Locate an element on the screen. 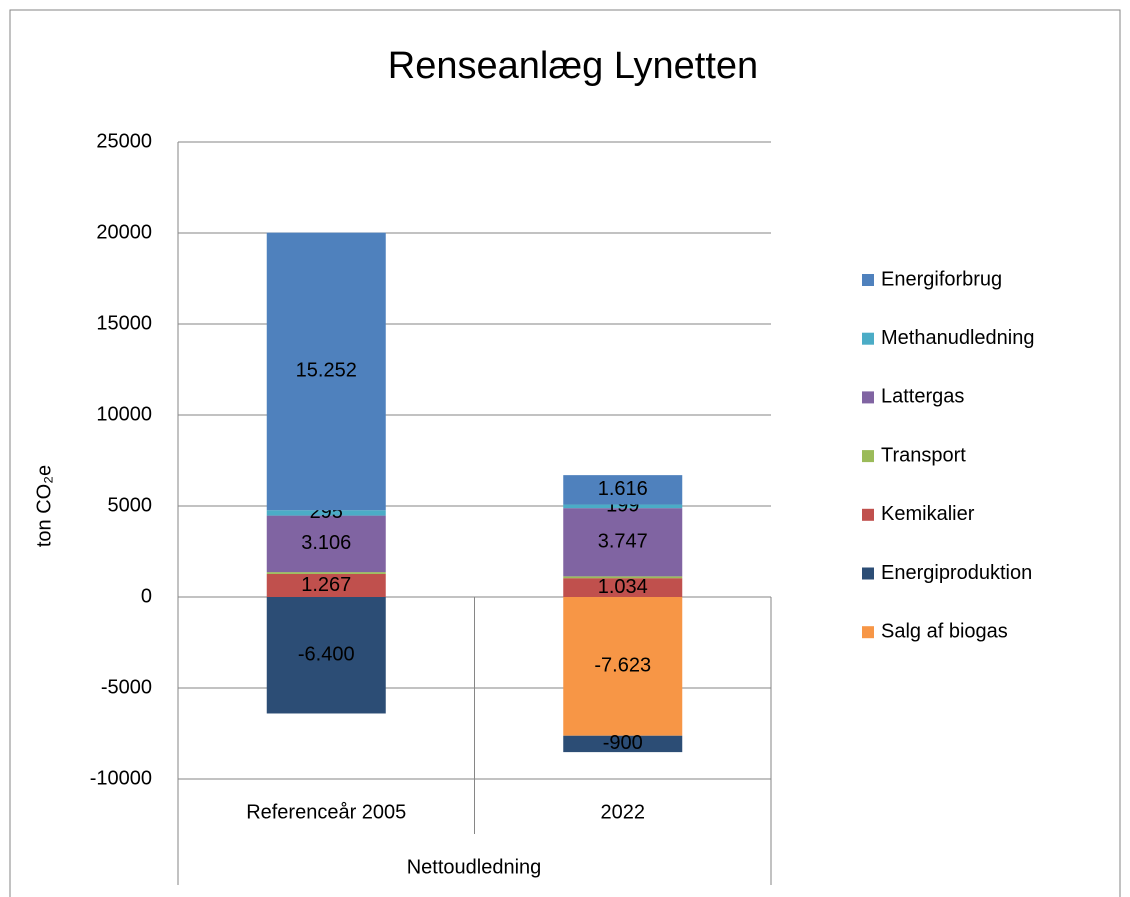  data-label: 1.616 is located at coordinates (623, 489).